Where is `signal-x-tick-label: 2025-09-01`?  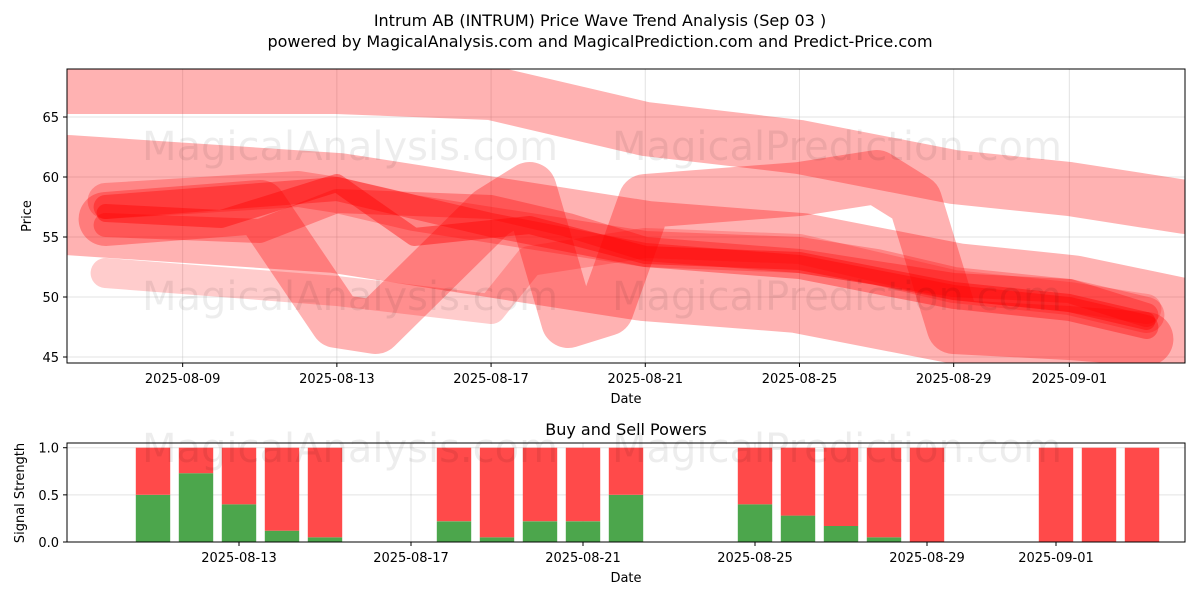
signal-x-tick-label: 2025-09-01 is located at coordinates (1056, 558).